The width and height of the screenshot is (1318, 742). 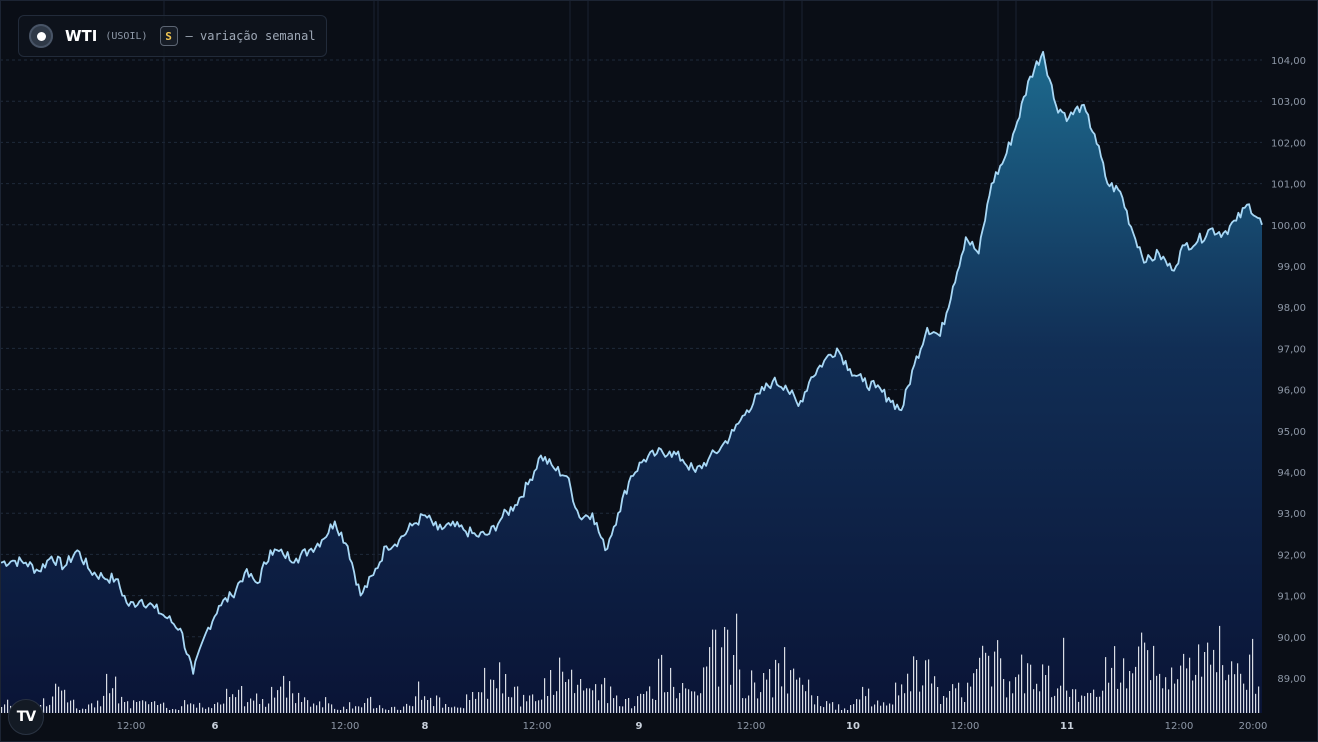 What do you see at coordinates (1291, 638) in the screenshot?
I see `y-tick-label: 90,00` at bounding box center [1291, 638].